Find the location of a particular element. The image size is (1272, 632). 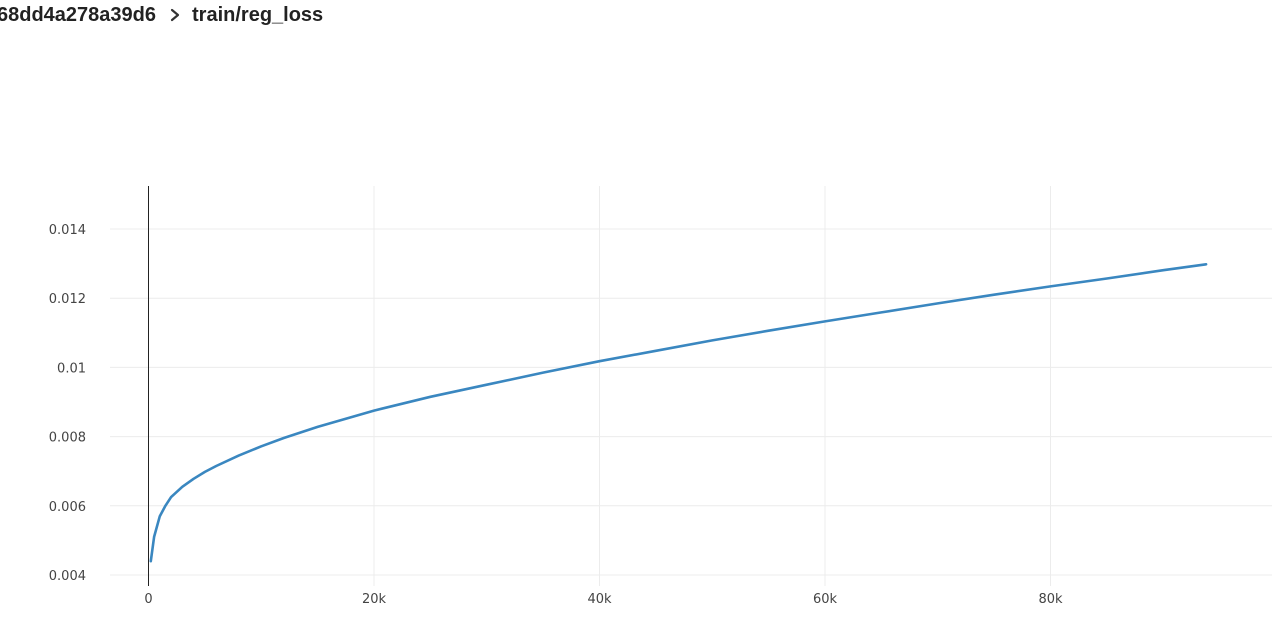

y-tick-label: 0.008 is located at coordinates (67, 438).